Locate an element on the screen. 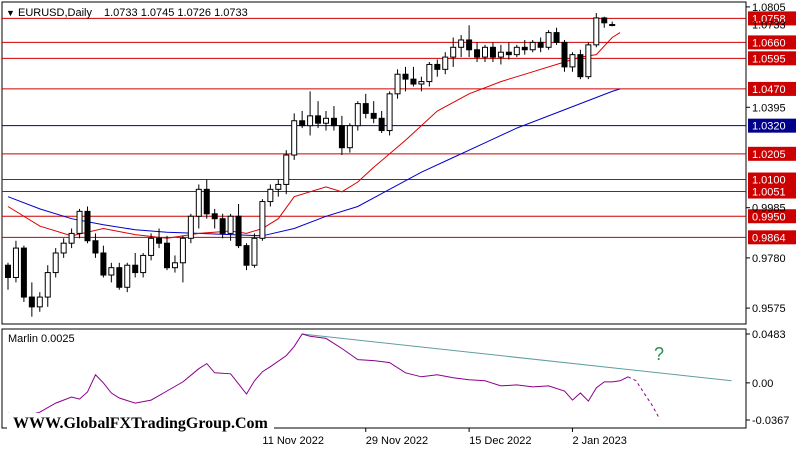  level-price-label: 0.9864 is located at coordinates (769, 238).